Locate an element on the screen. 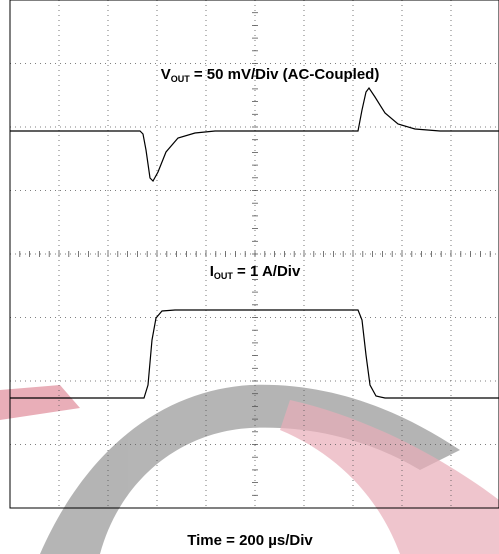  vout-label: VOUT = 50 mV/Div (AC-Coupled) is located at coordinates (270, 75).